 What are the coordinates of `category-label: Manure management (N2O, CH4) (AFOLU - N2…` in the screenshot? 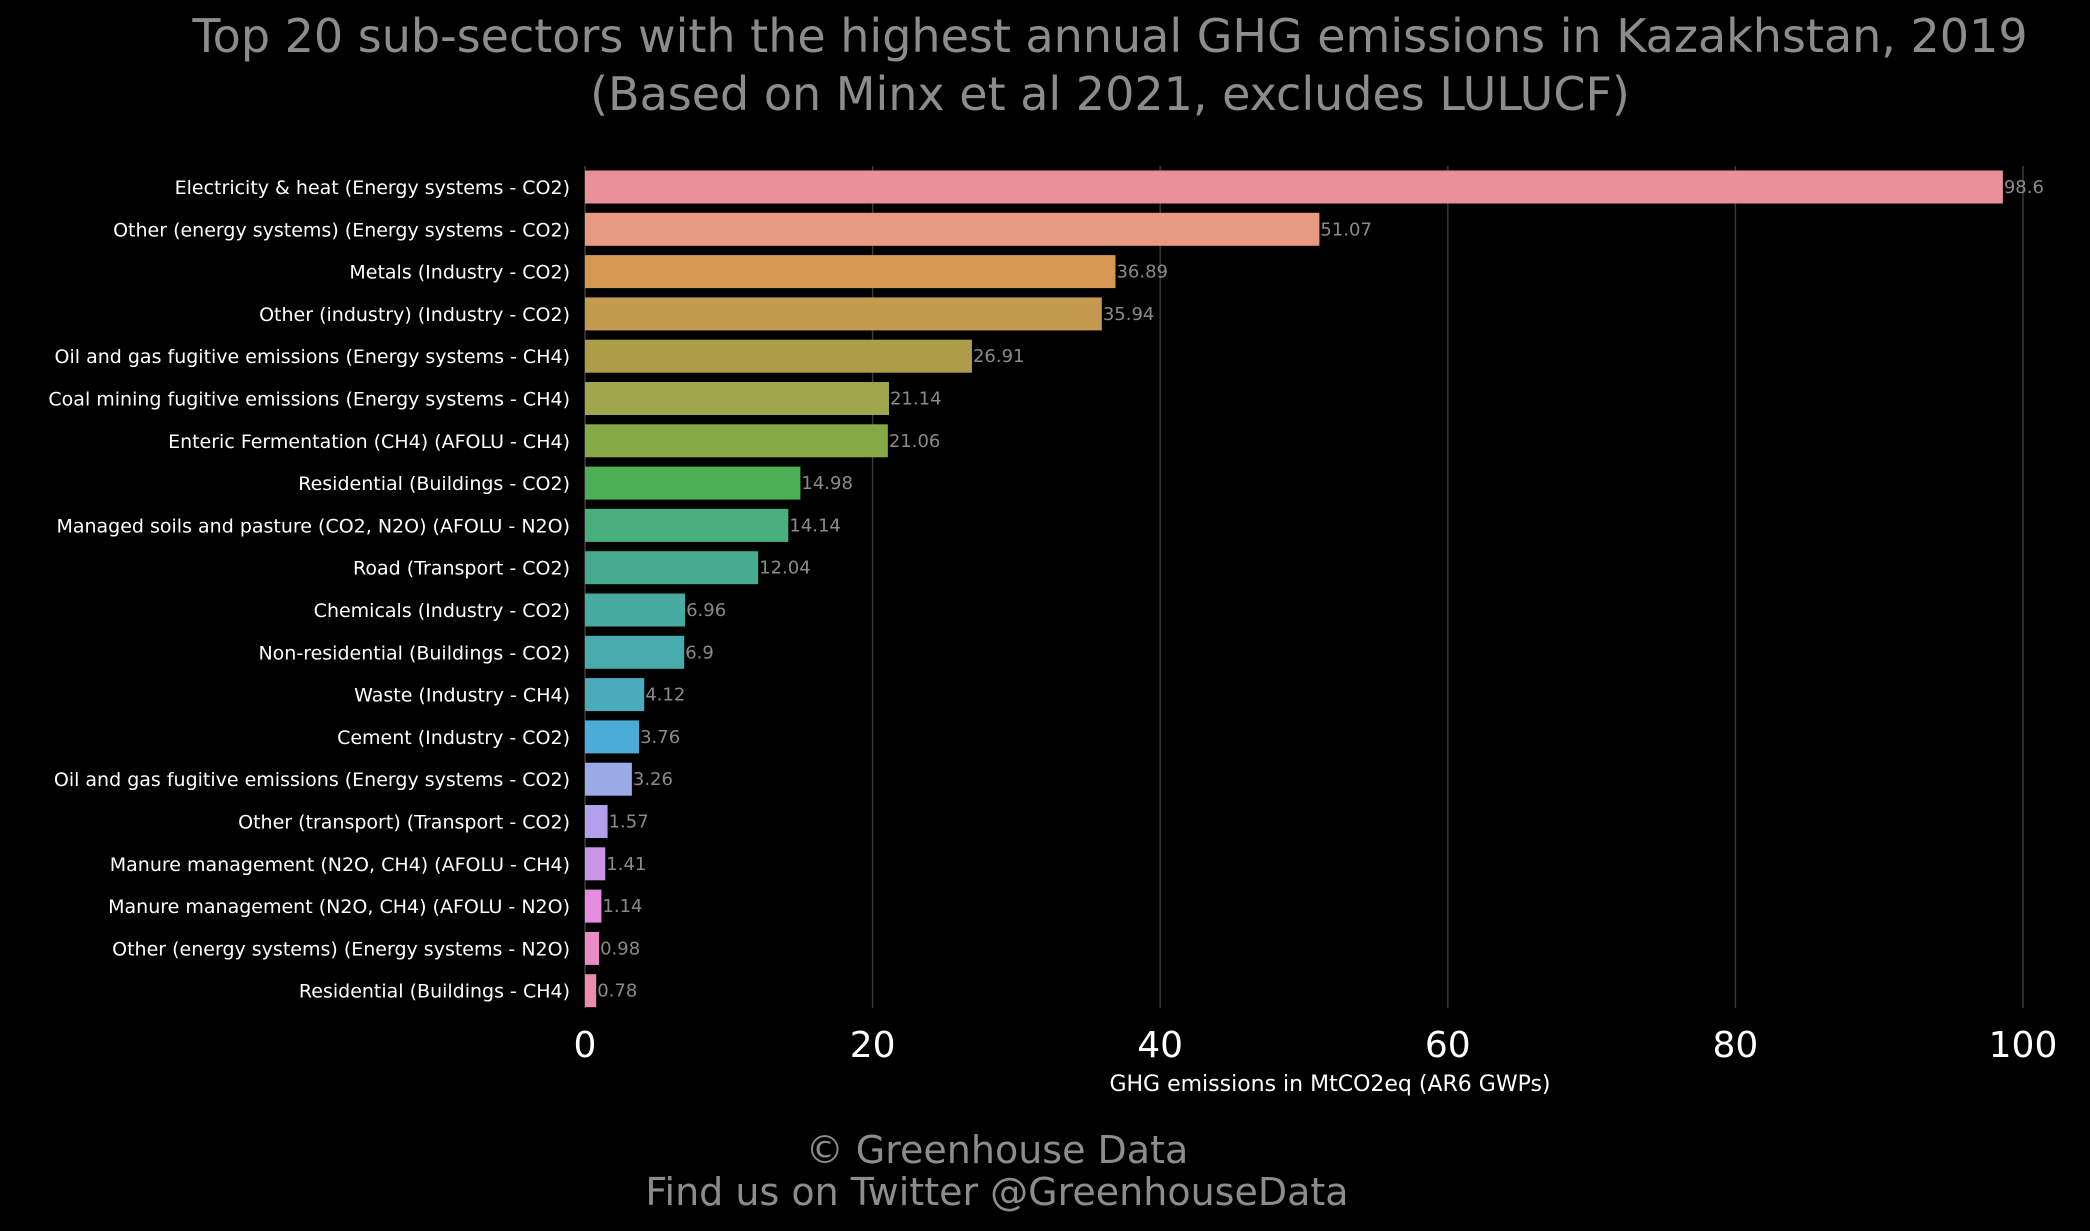 It's located at (339, 907).